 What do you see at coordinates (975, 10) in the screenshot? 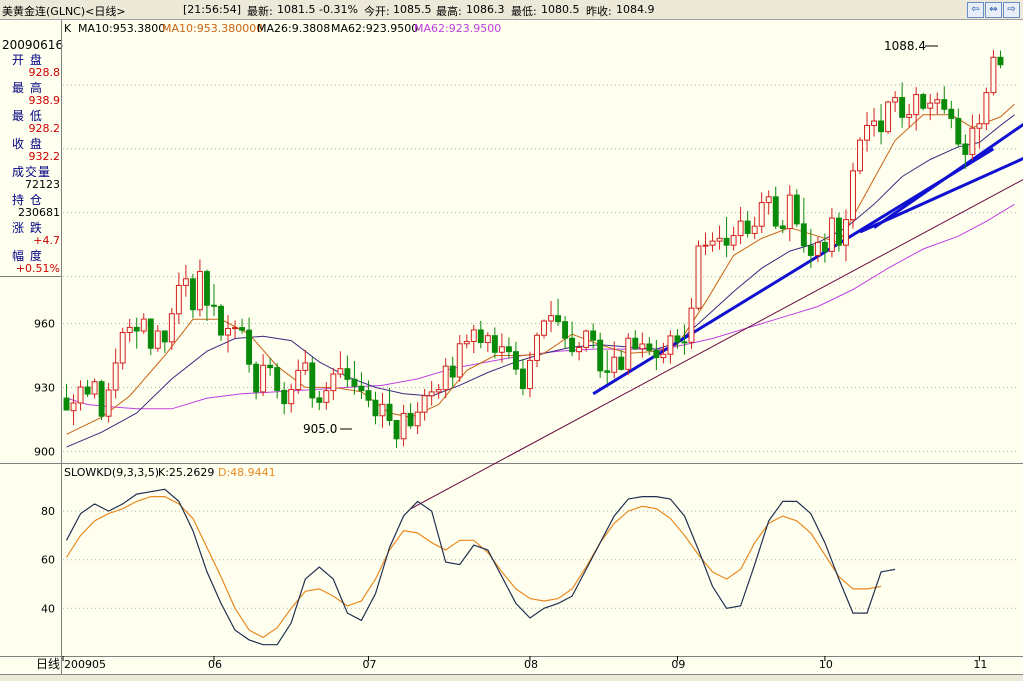
I see `back-icon: ⇦` at bounding box center [975, 10].